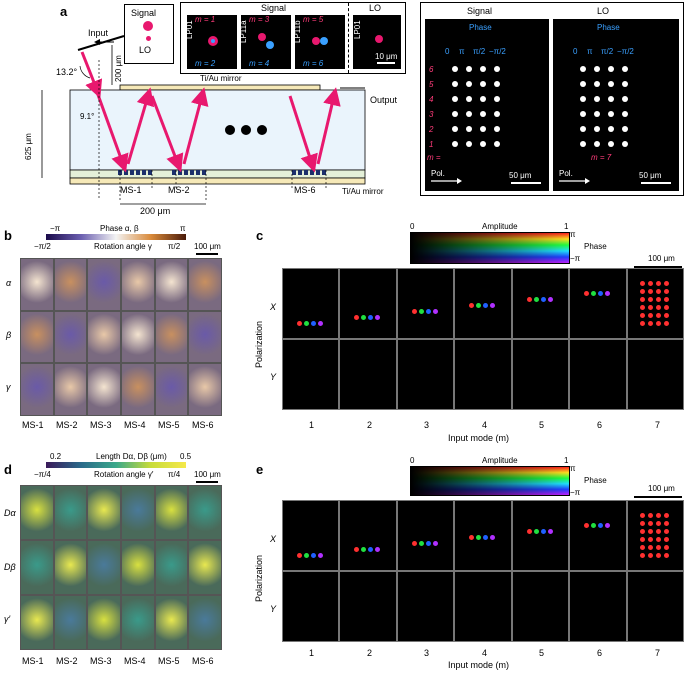 The height and width of the screenshot is (673, 685). I want to click on e-col-2: 2, so click(370, 653).